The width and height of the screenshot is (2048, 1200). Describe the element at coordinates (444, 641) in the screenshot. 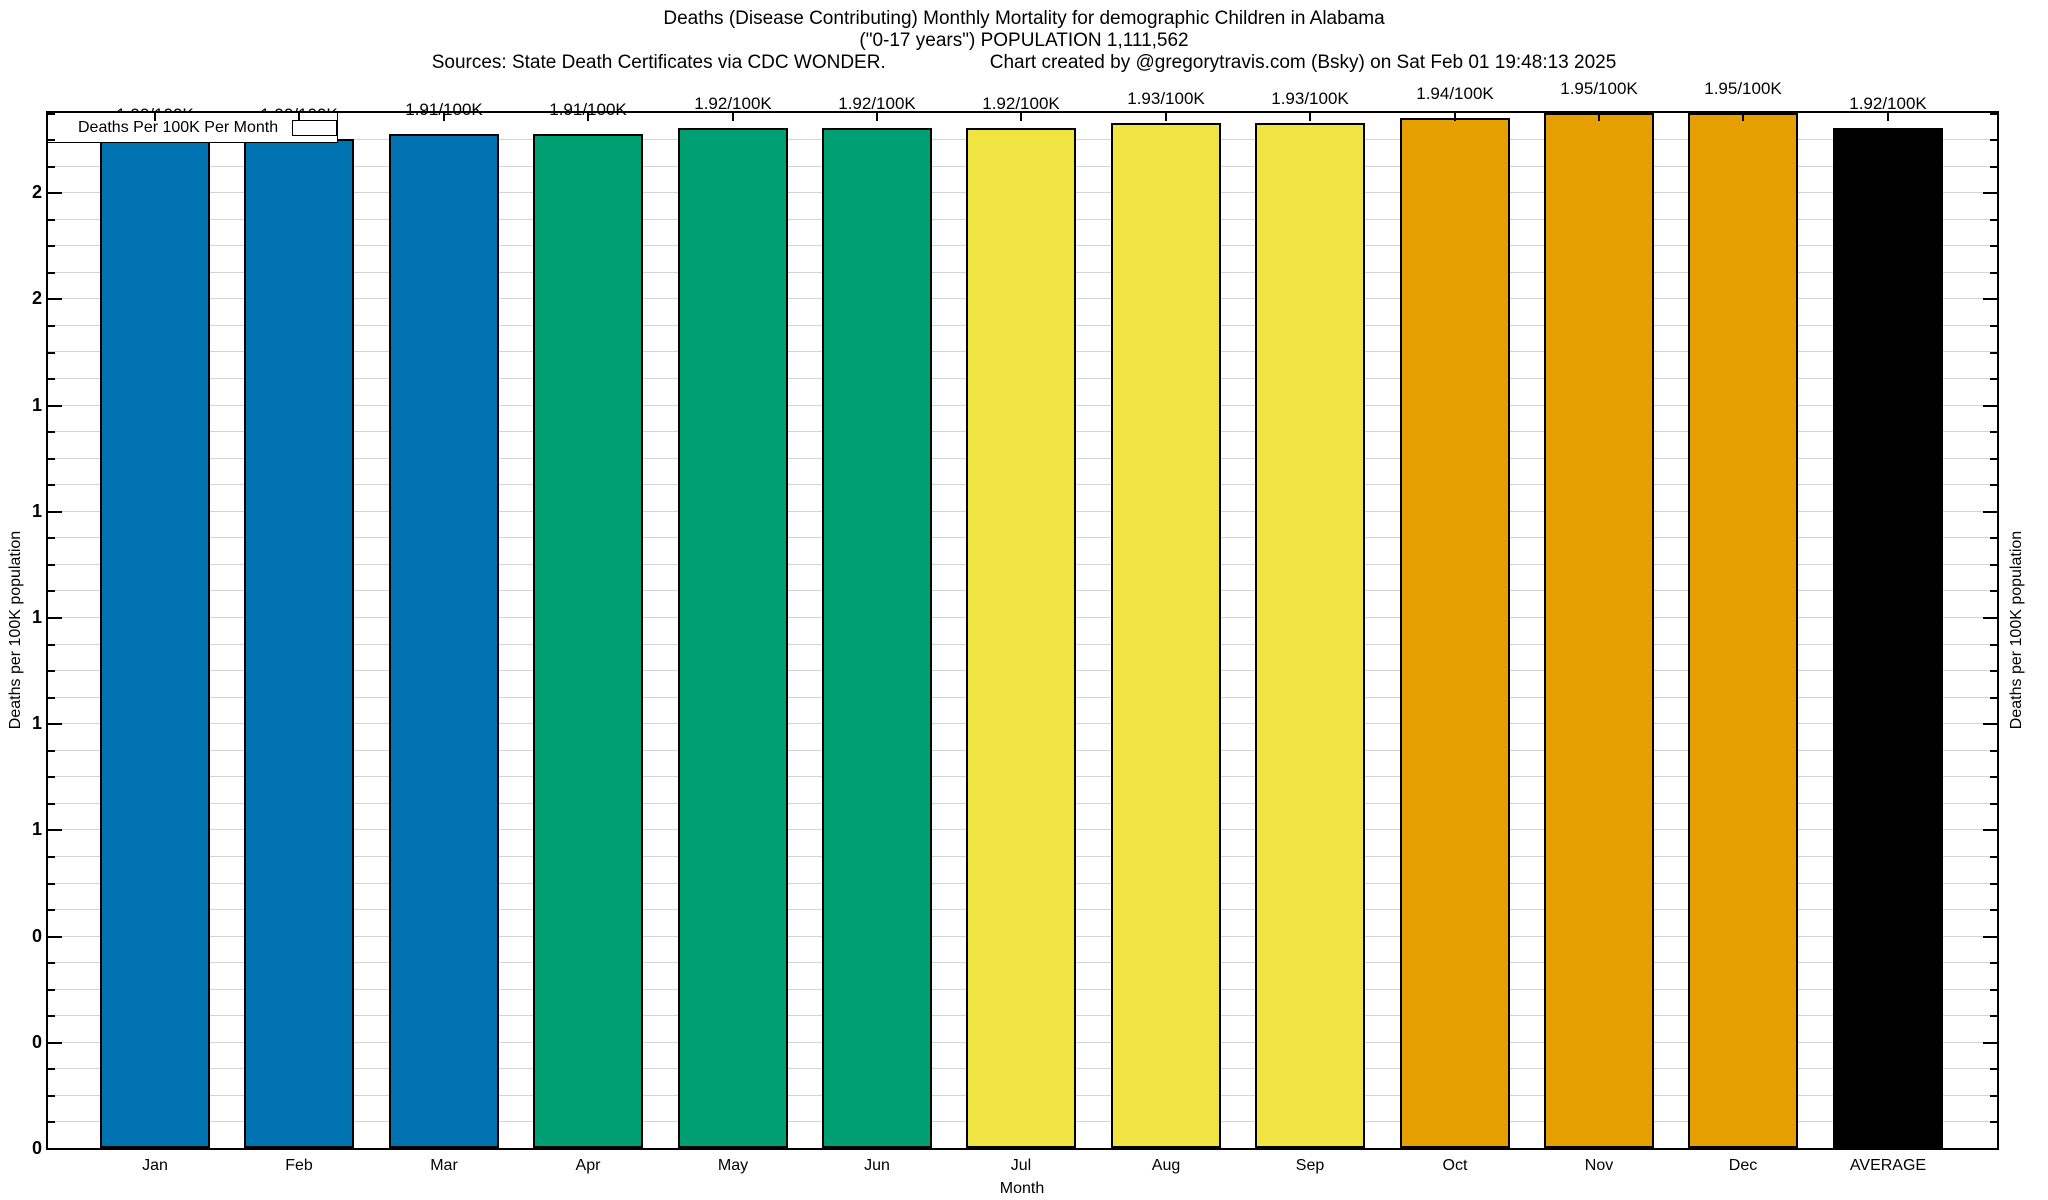

I see `bar-mar` at that location.